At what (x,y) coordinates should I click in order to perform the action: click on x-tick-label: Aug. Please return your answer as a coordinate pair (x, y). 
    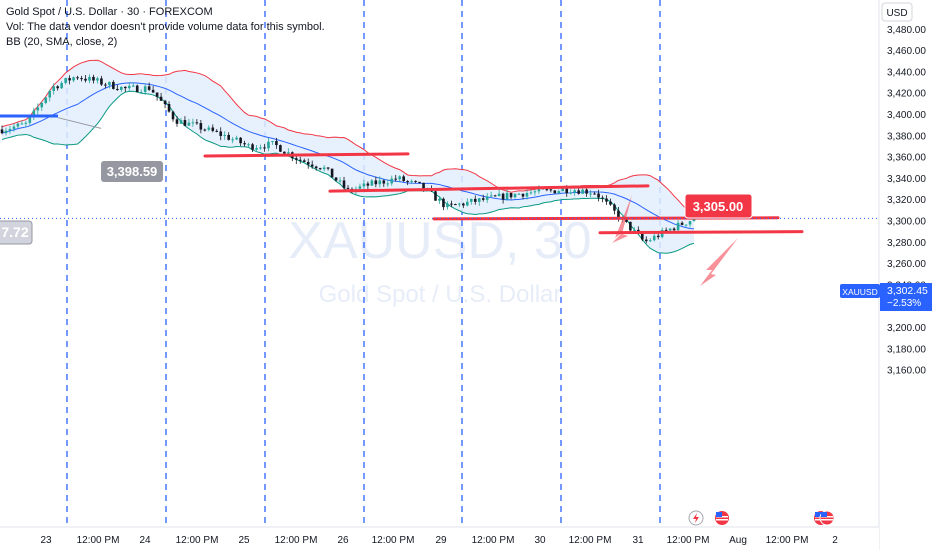
    Looking at the image, I should click on (738, 540).